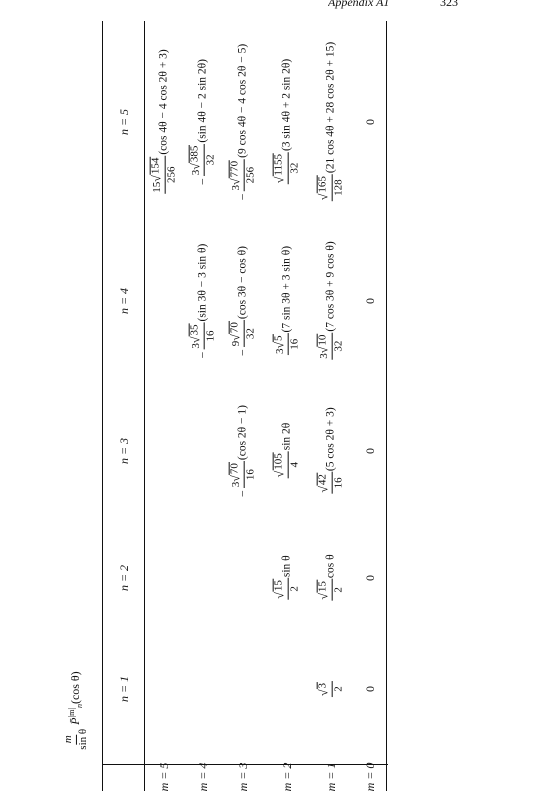  Describe the element at coordinates (124, 689) in the screenshot. I see `column-header: n = 1` at that location.